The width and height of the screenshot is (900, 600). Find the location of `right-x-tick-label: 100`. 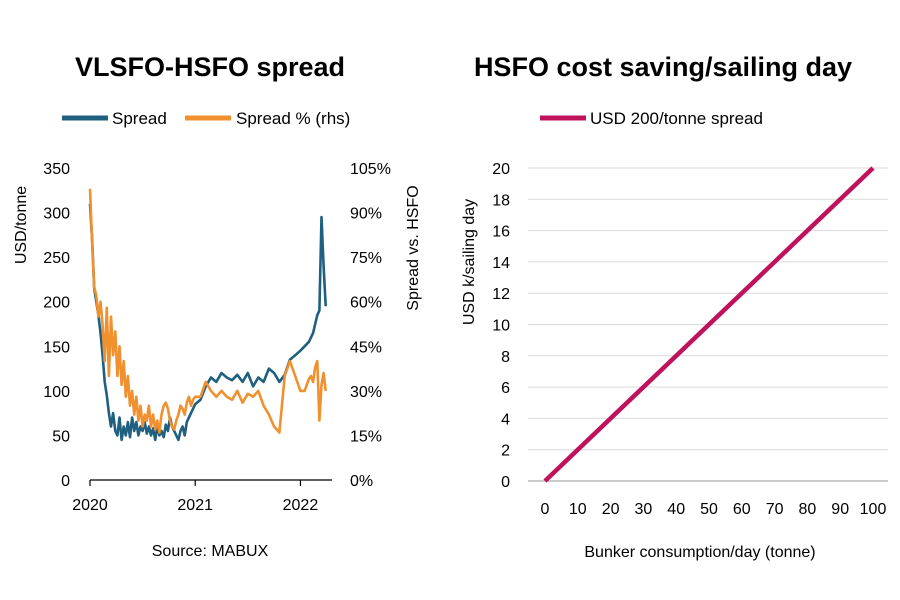

right-x-tick-label: 100 is located at coordinates (873, 509).